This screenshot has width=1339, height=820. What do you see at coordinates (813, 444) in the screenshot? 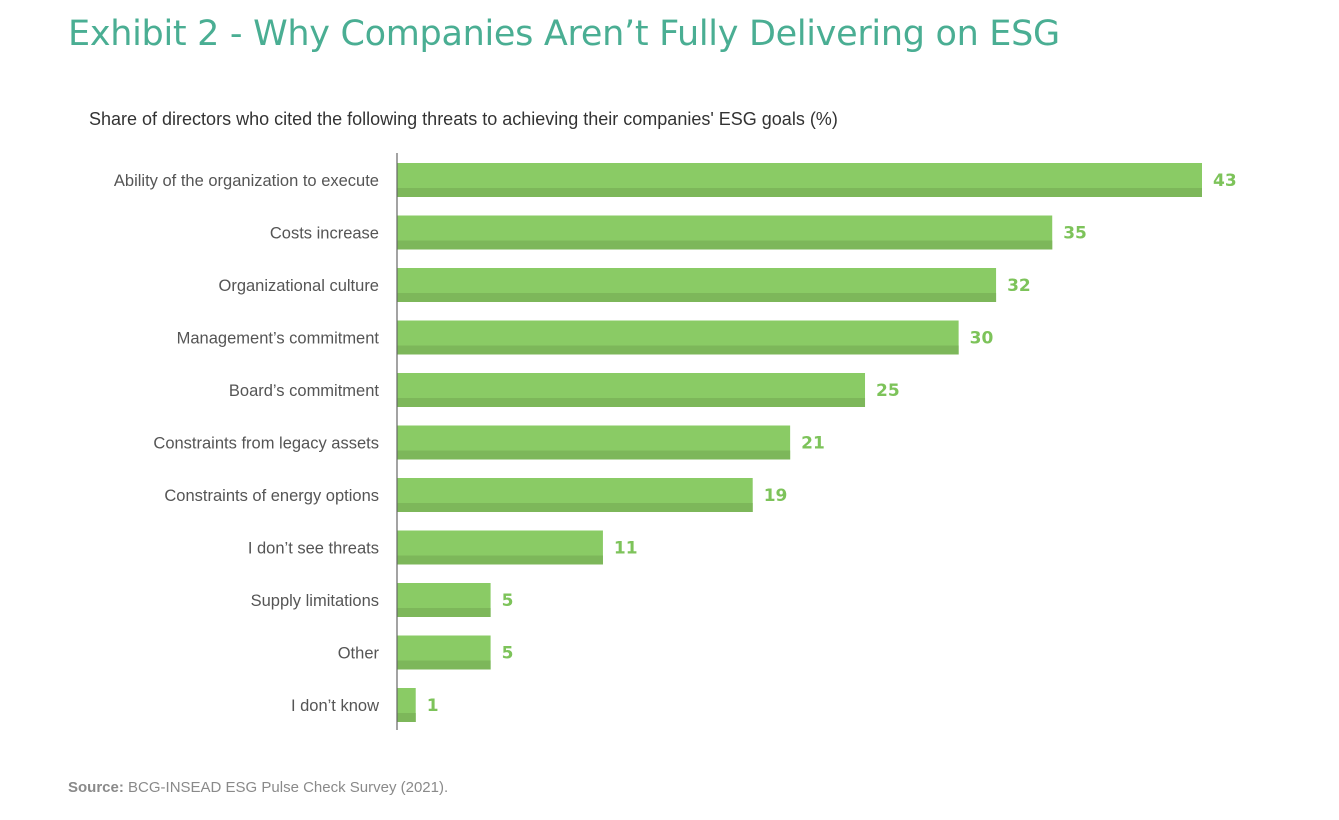
I see `value-label: 21` at bounding box center [813, 444].